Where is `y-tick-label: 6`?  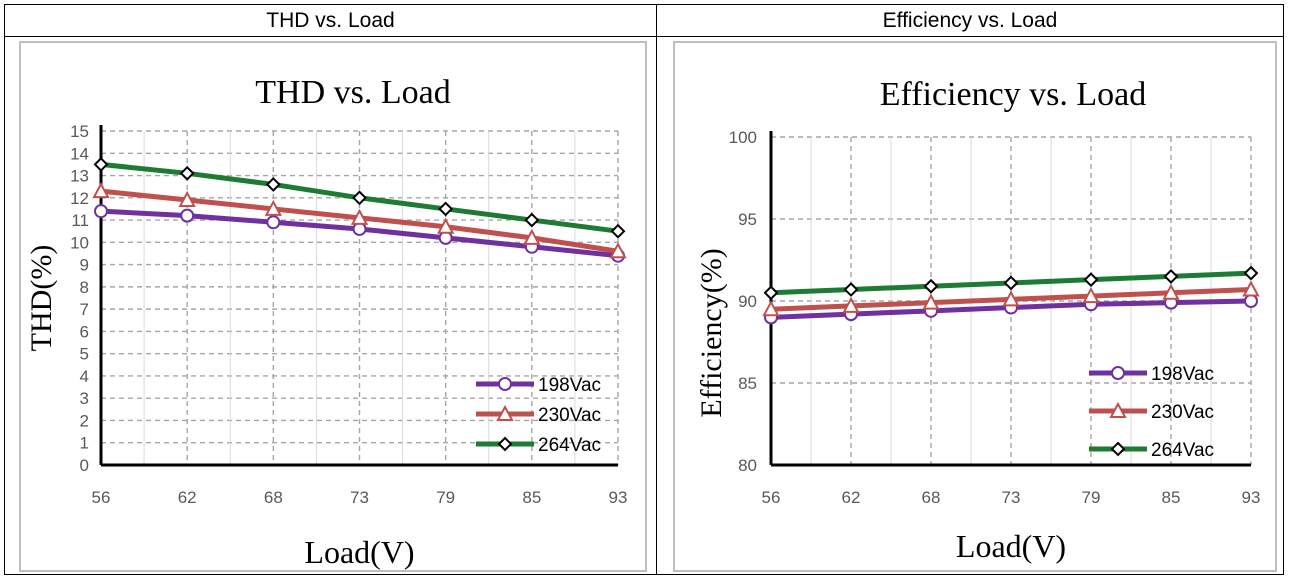 y-tick-label: 6 is located at coordinates (84, 331).